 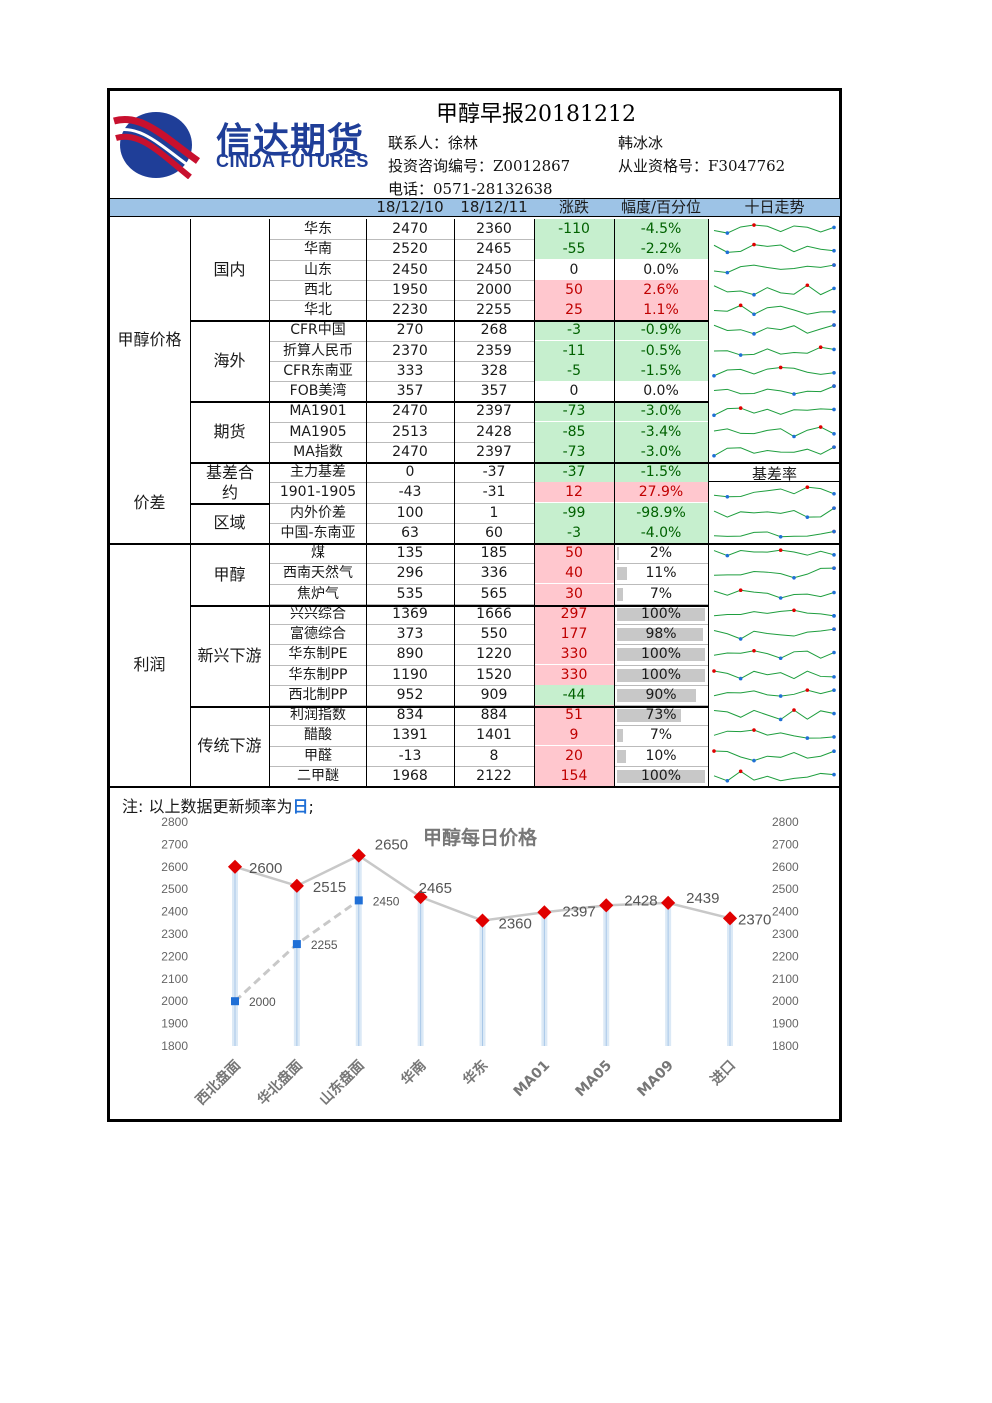 What do you see at coordinates (494, 532) in the screenshot?
I see `cell-d2: 60` at bounding box center [494, 532].